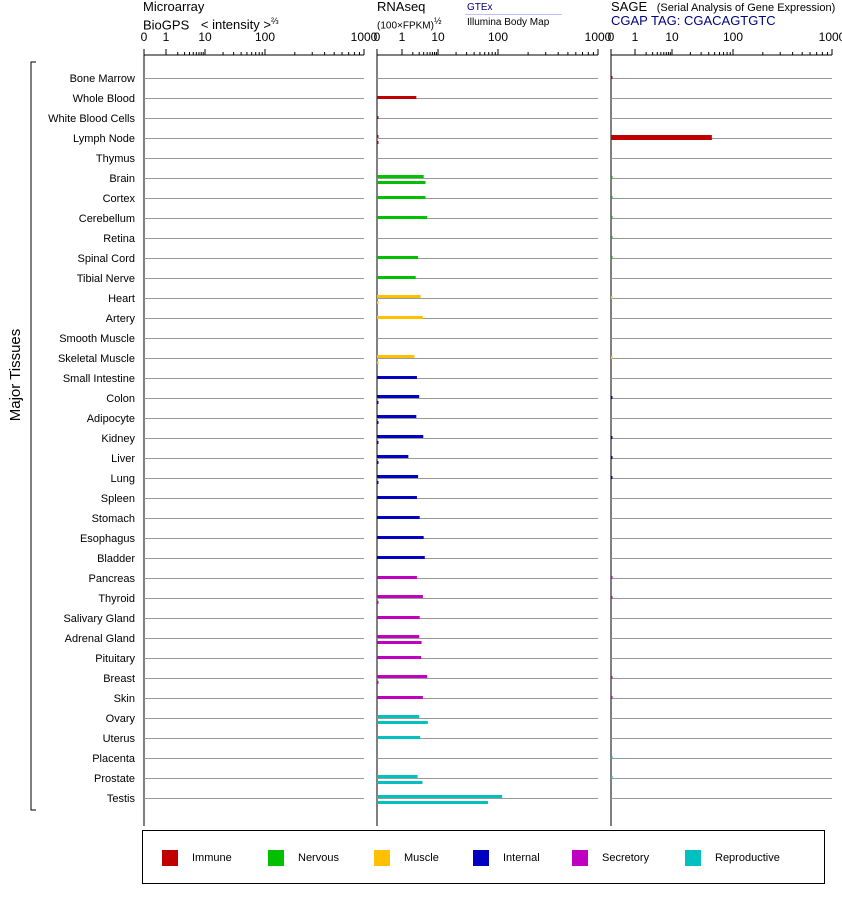  Describe the element at coordinates (460, 579) in the screenshot. I see `tissue-row: Pancreas` at that location.